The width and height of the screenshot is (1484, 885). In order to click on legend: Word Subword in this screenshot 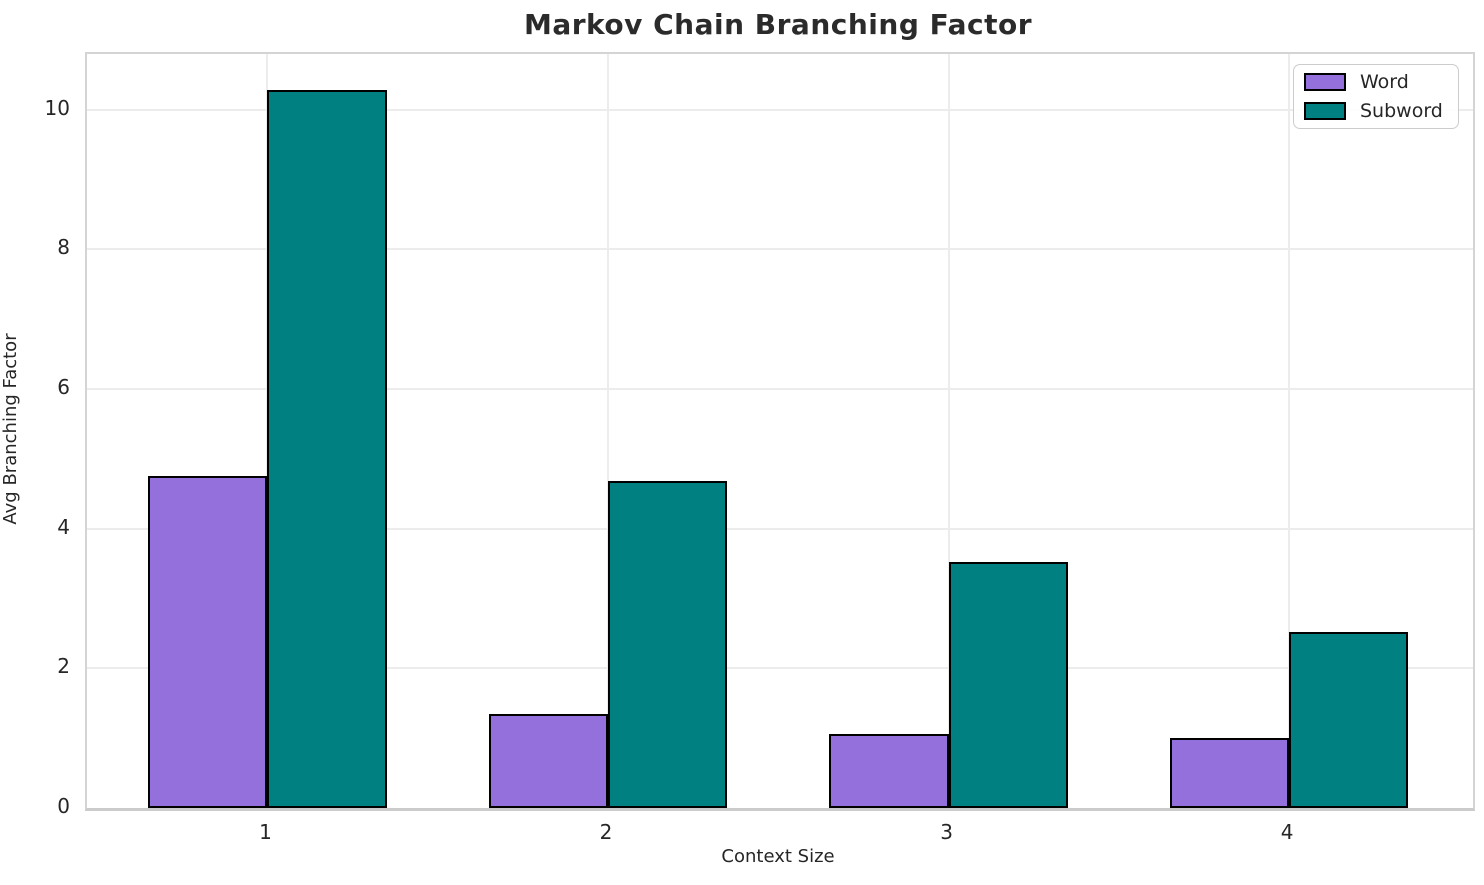, I will do `click(1376, 96)`.